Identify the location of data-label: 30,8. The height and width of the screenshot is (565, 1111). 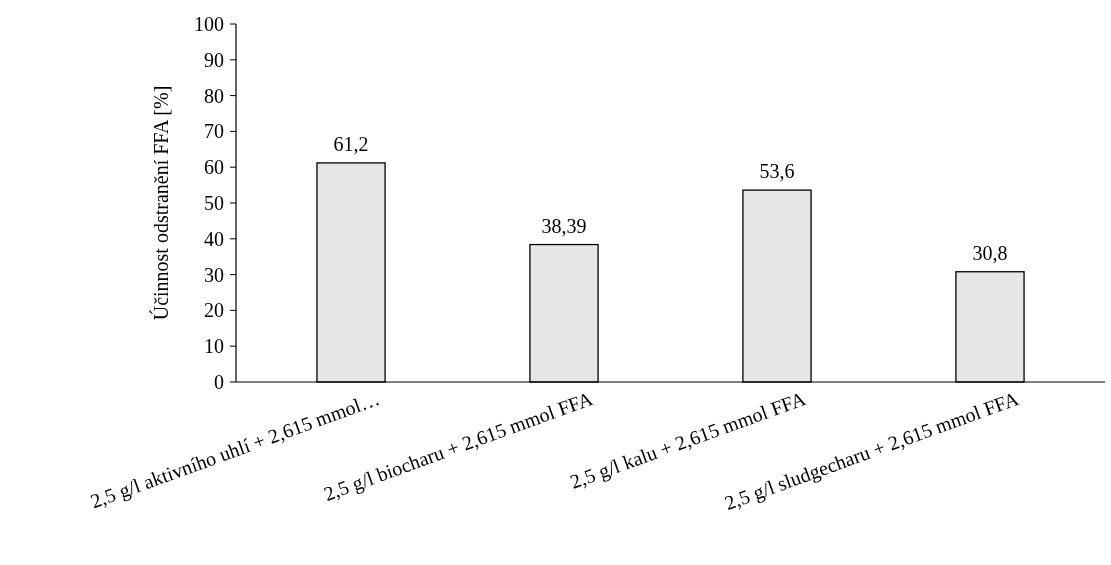
(990, 252).